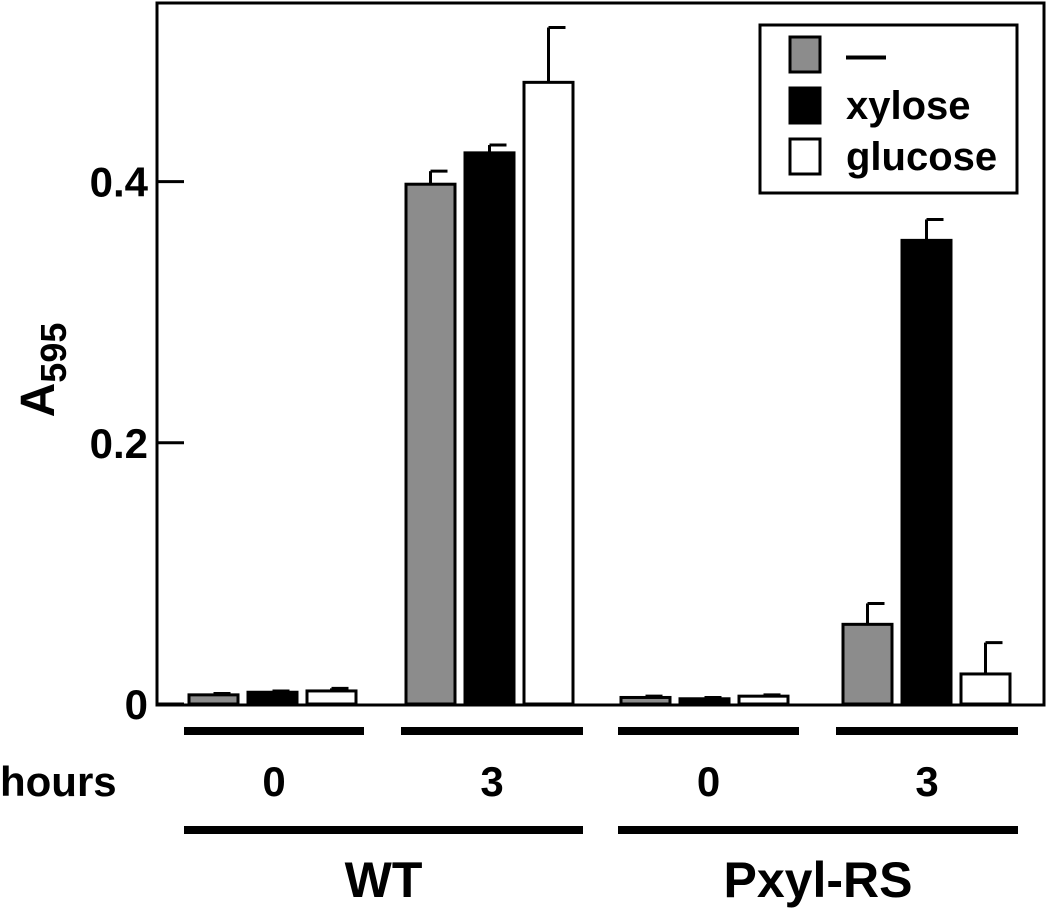 This screenshot has width=1050, height=910. I want to click on y-axis: 0 0.2 0.4 A595, so click(98, 443).